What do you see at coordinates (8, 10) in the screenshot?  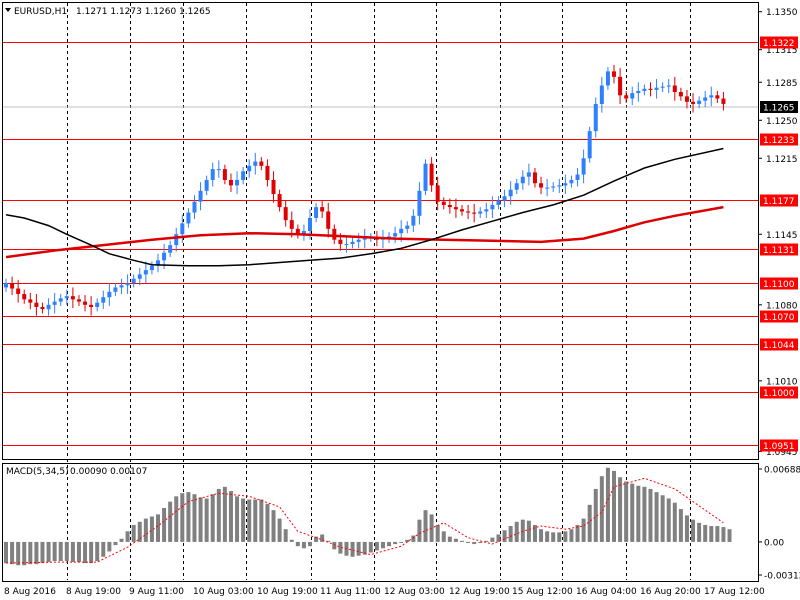 I see `chevron-down-icon` at bounding box center [8, 10].